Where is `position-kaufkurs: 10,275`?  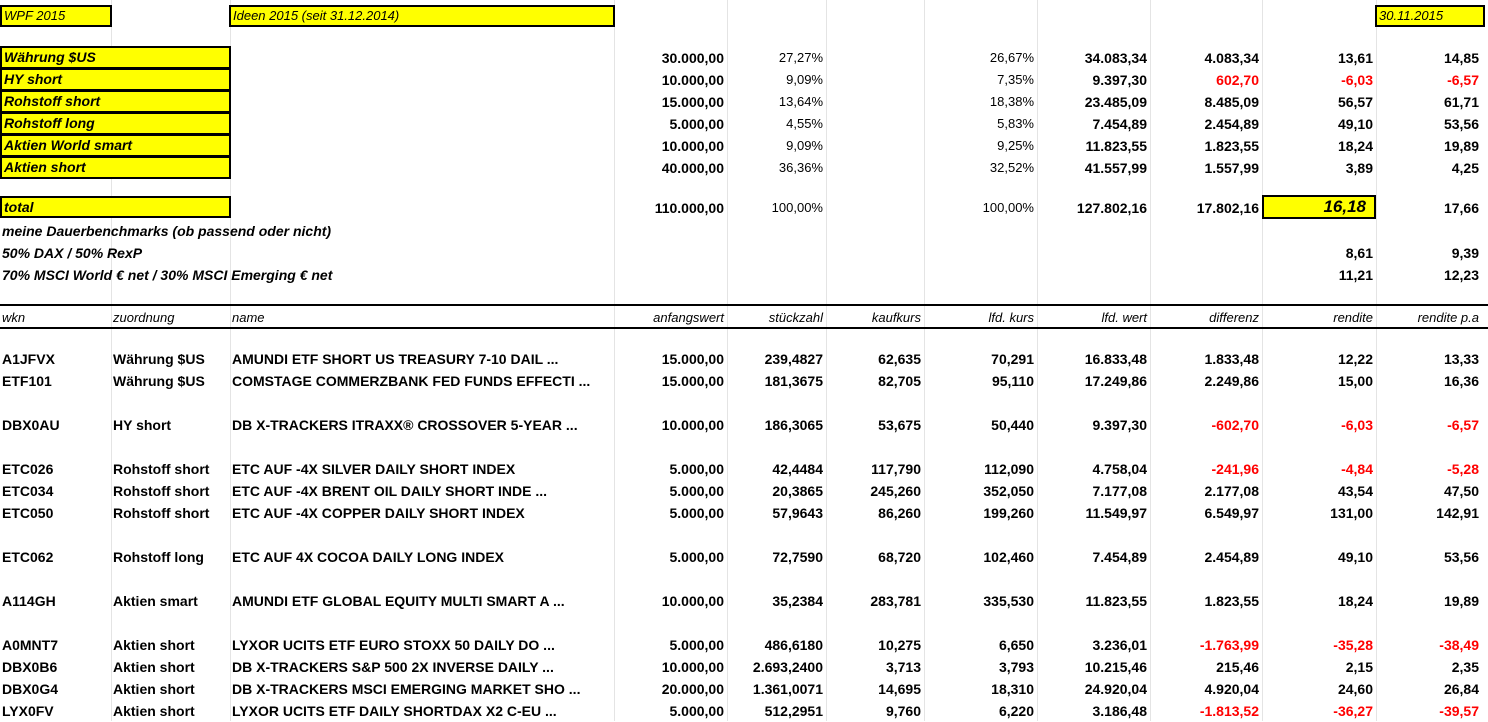
position-kaufkurs: 10,275 is located at coordinates (899, 645).